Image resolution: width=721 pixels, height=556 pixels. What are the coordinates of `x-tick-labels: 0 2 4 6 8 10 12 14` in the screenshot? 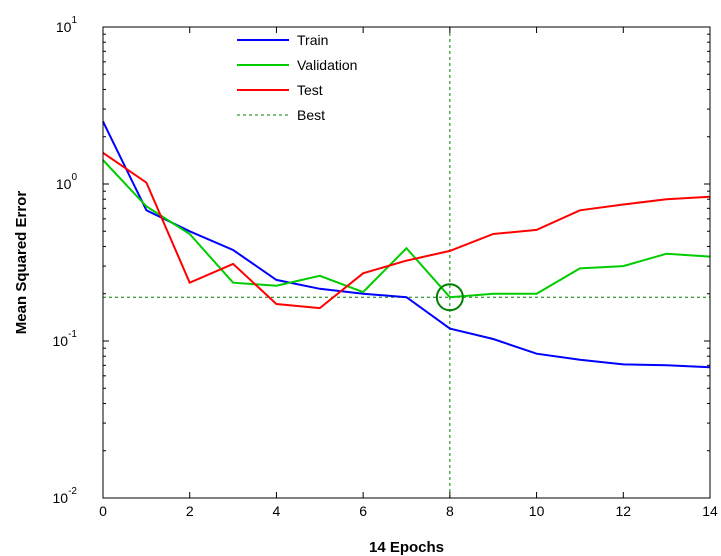 It's located at (408, 511).